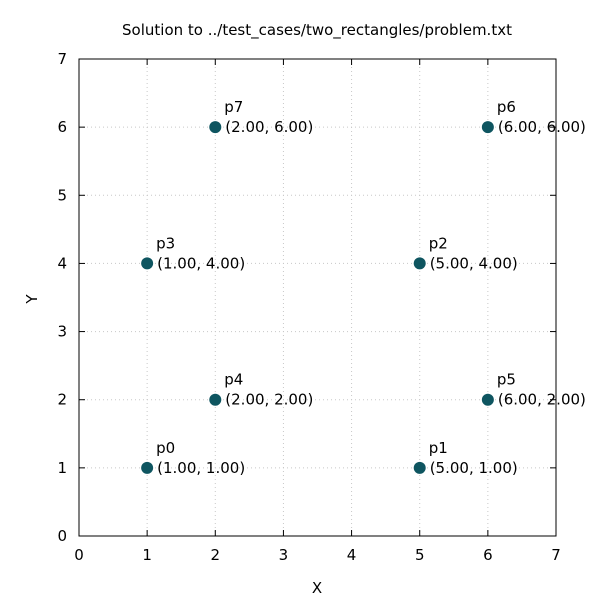 Image resolution: width=600 pixels, height=600 pixels. What do you see at coordinates (487, 399) in the screenshot?
I see `data-point-p5` at bounding box center [487, 399].